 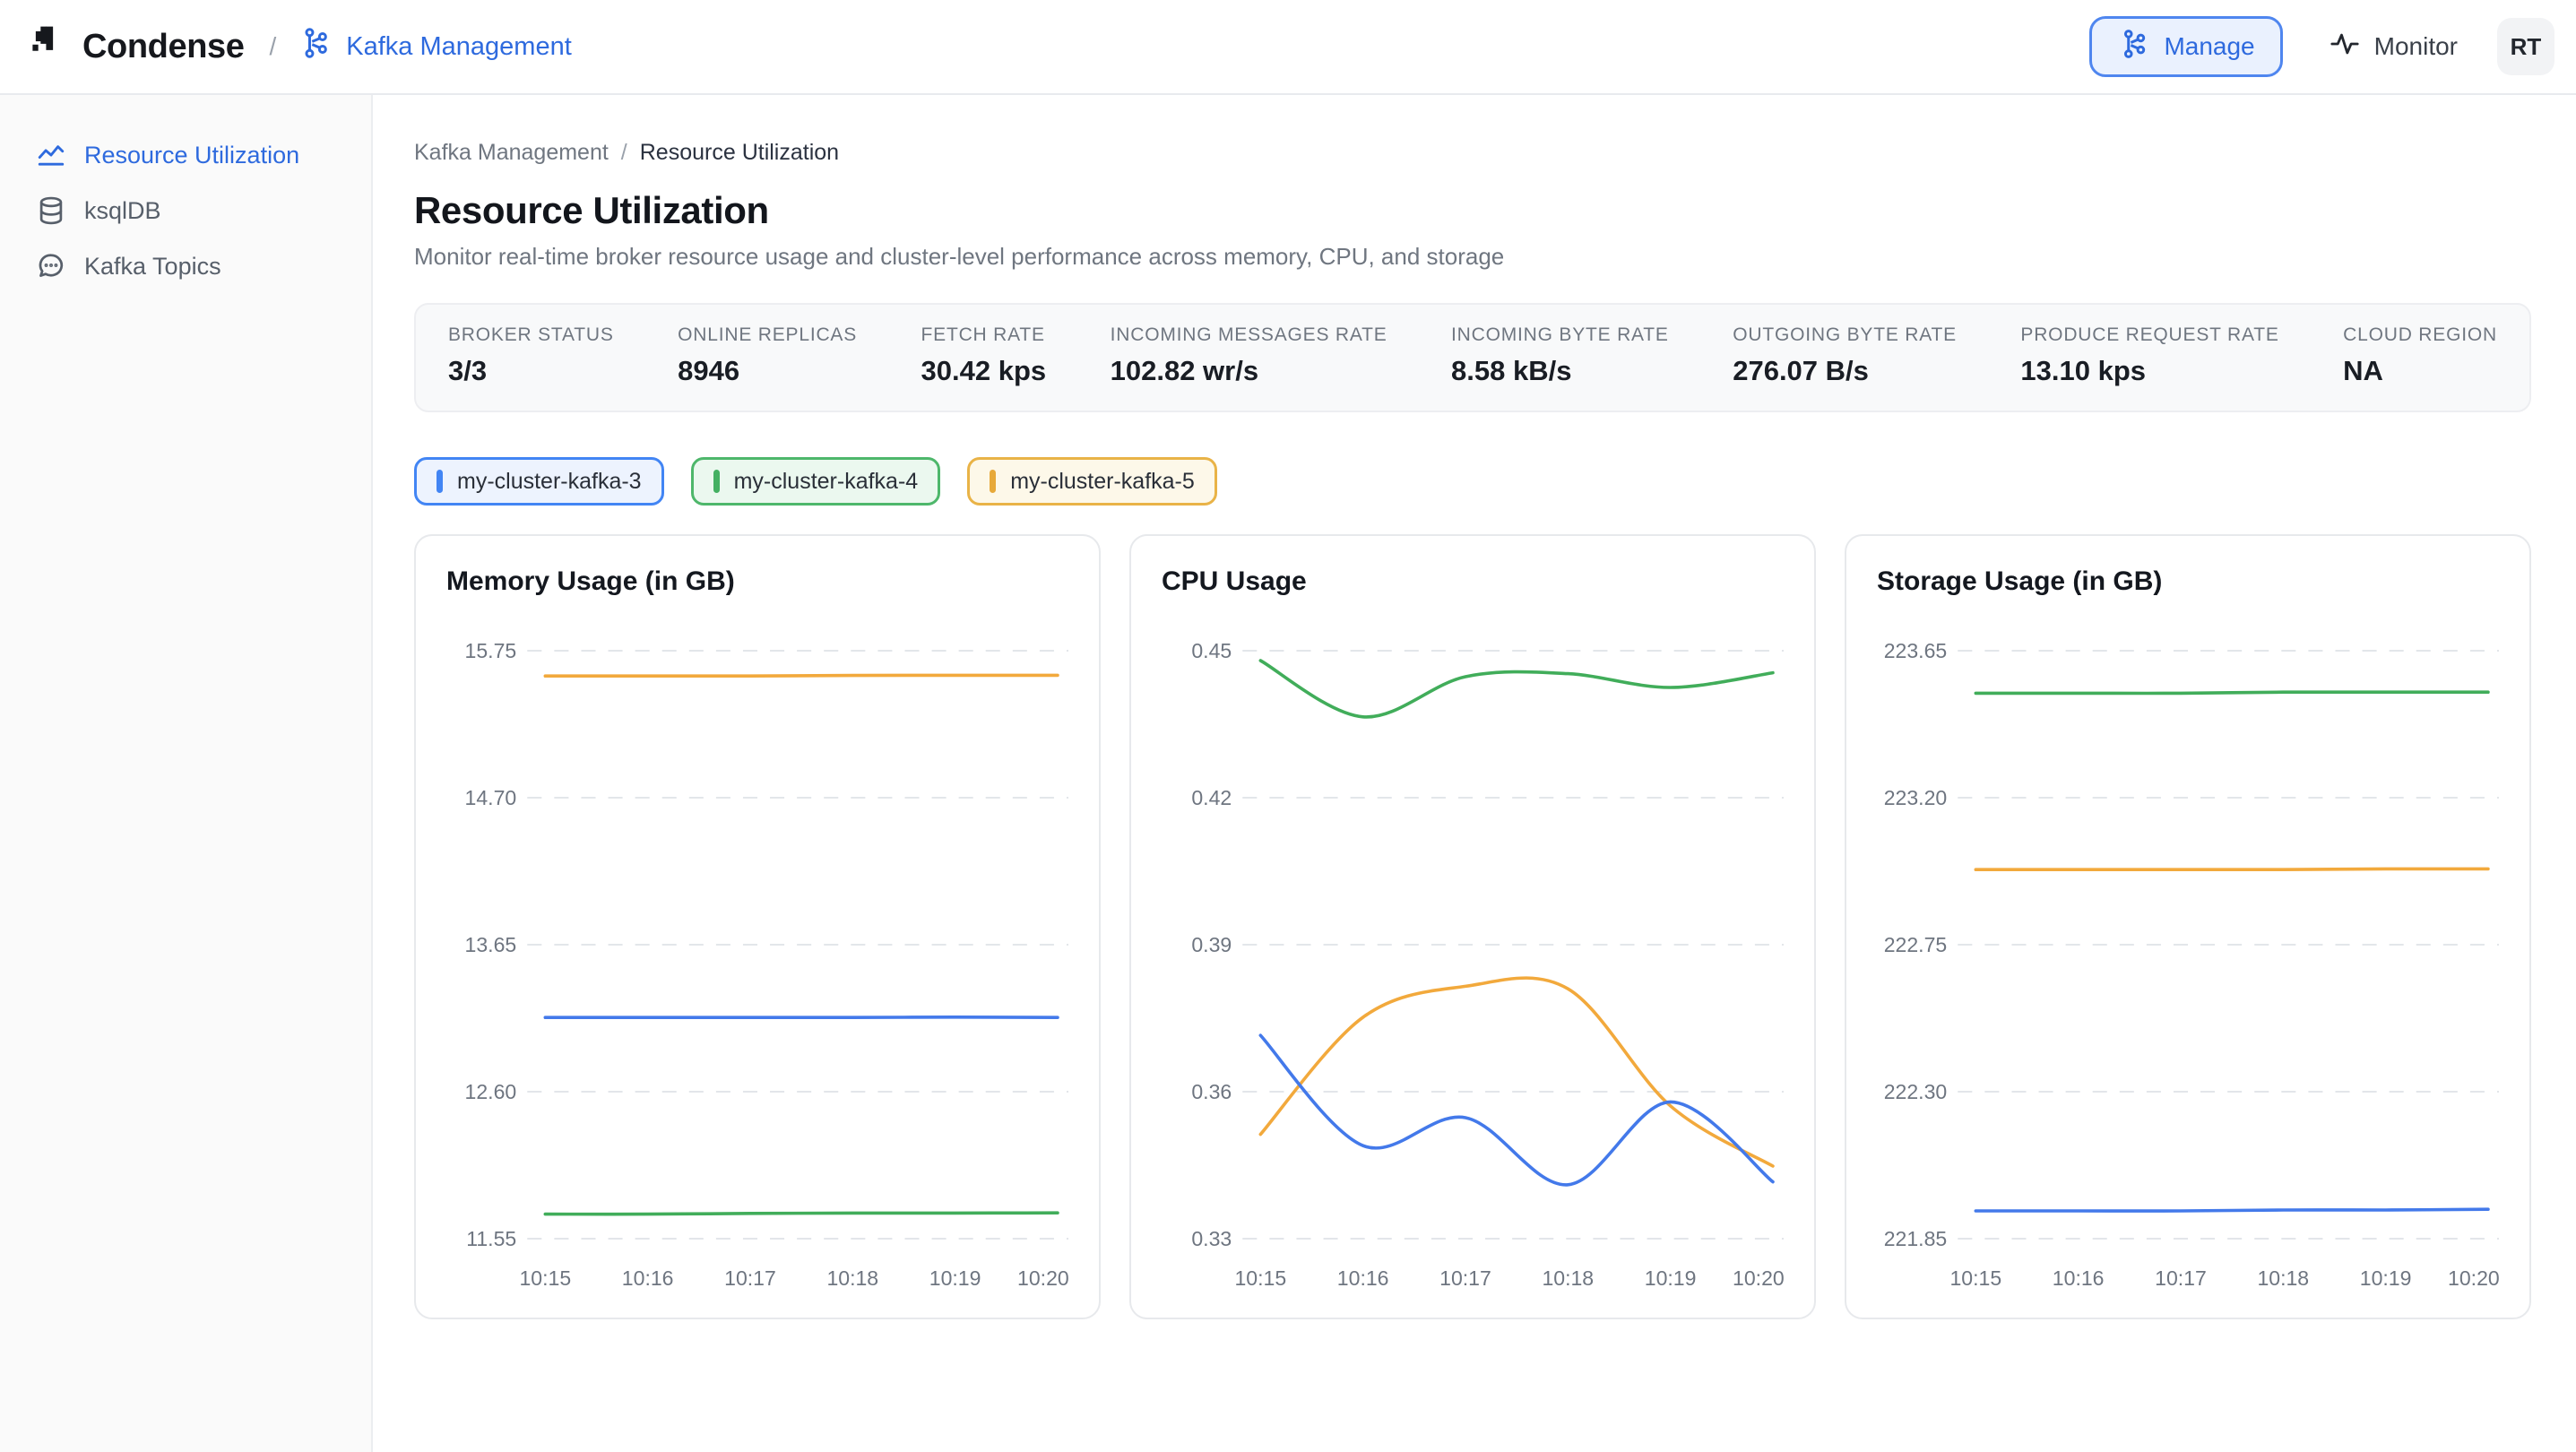 I want to click on y-axis-label: 222.30, so click(x=1916, y=1091).